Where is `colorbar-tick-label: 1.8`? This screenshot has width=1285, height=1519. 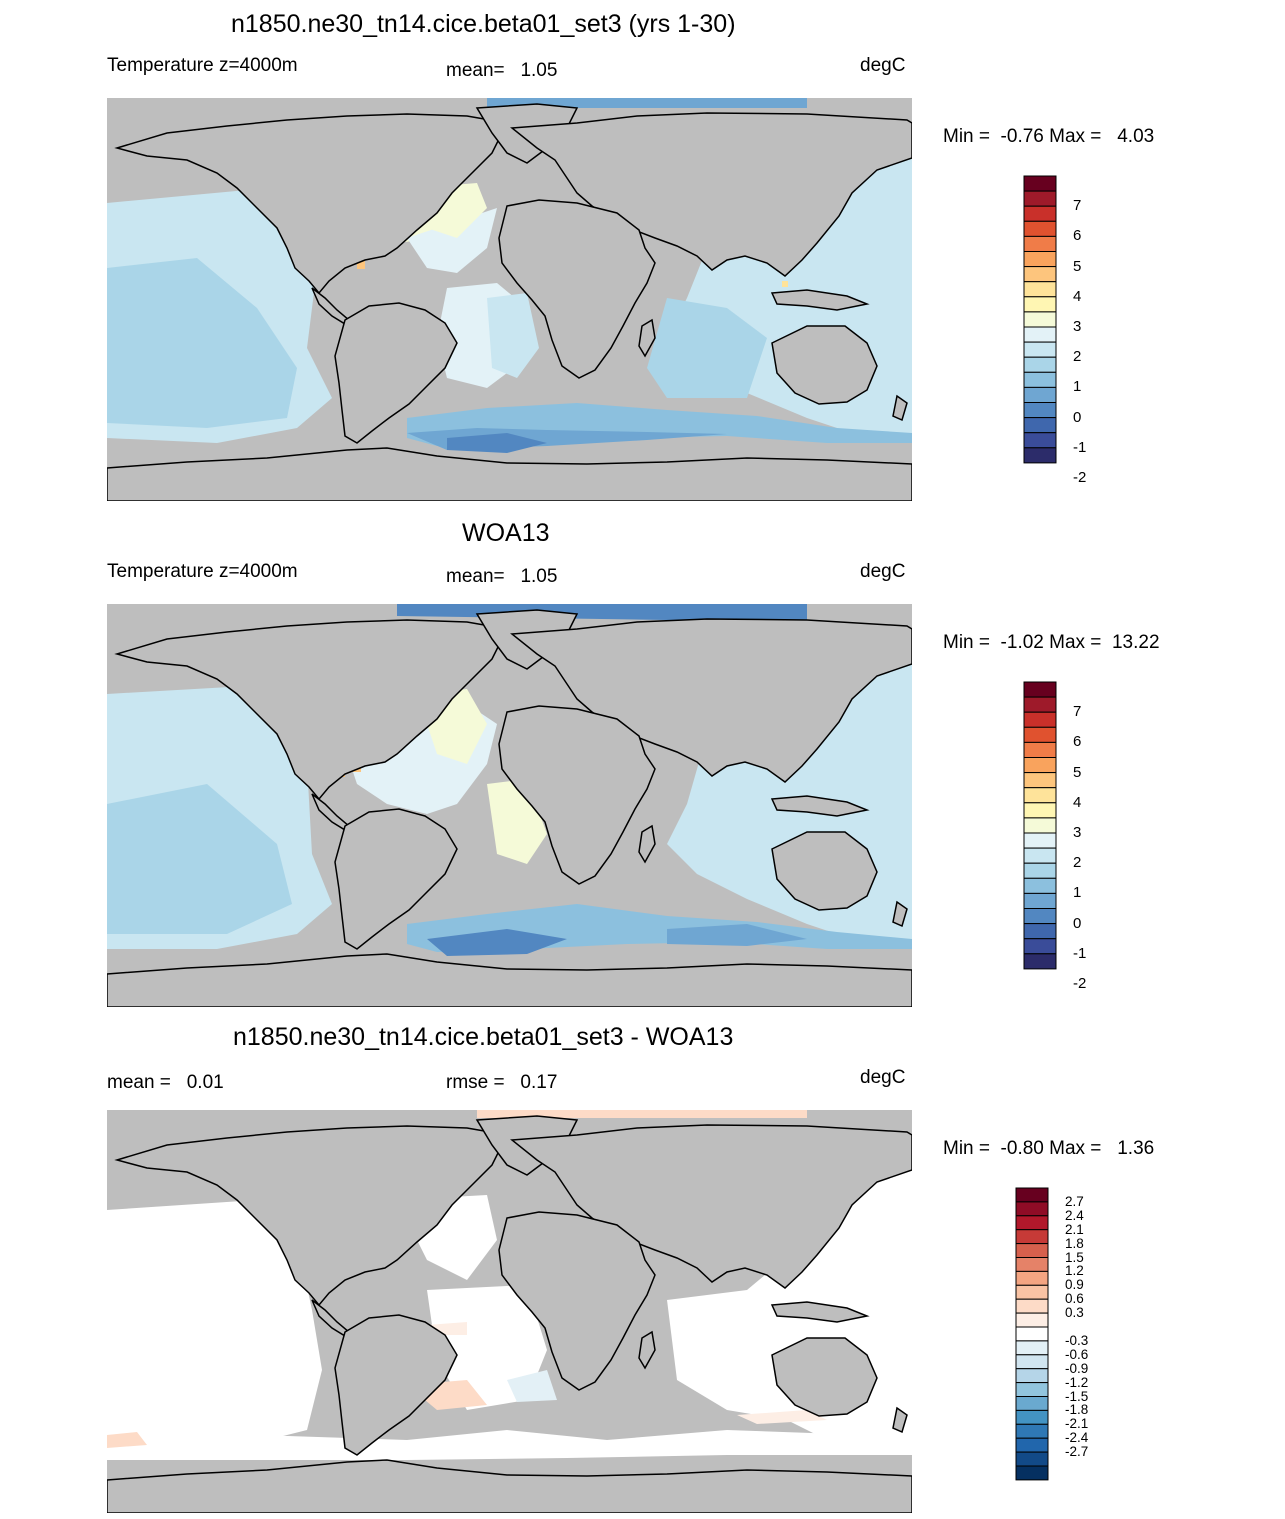
colorbar-tick-label: 1.8 is located at coordinates (1074, 1243).